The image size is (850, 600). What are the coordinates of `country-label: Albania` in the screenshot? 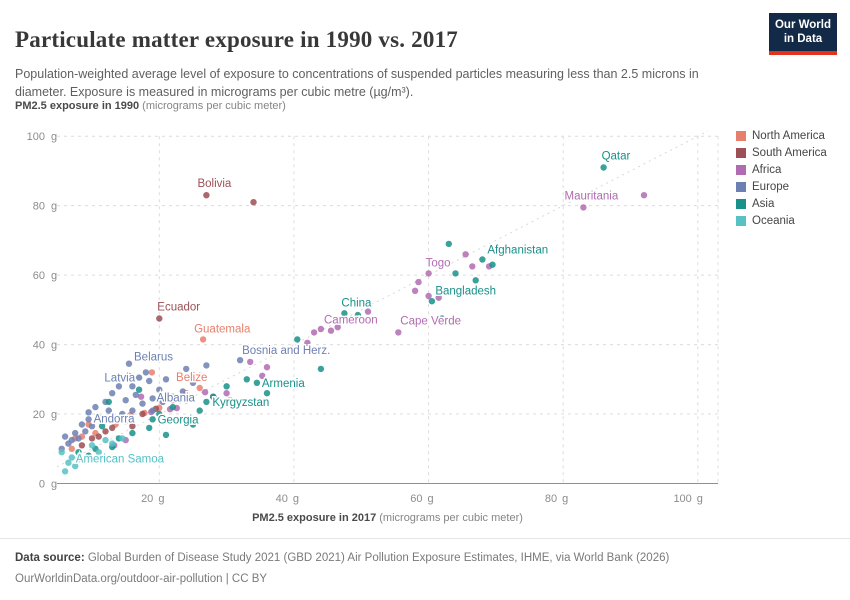 It's located at (176, 398).